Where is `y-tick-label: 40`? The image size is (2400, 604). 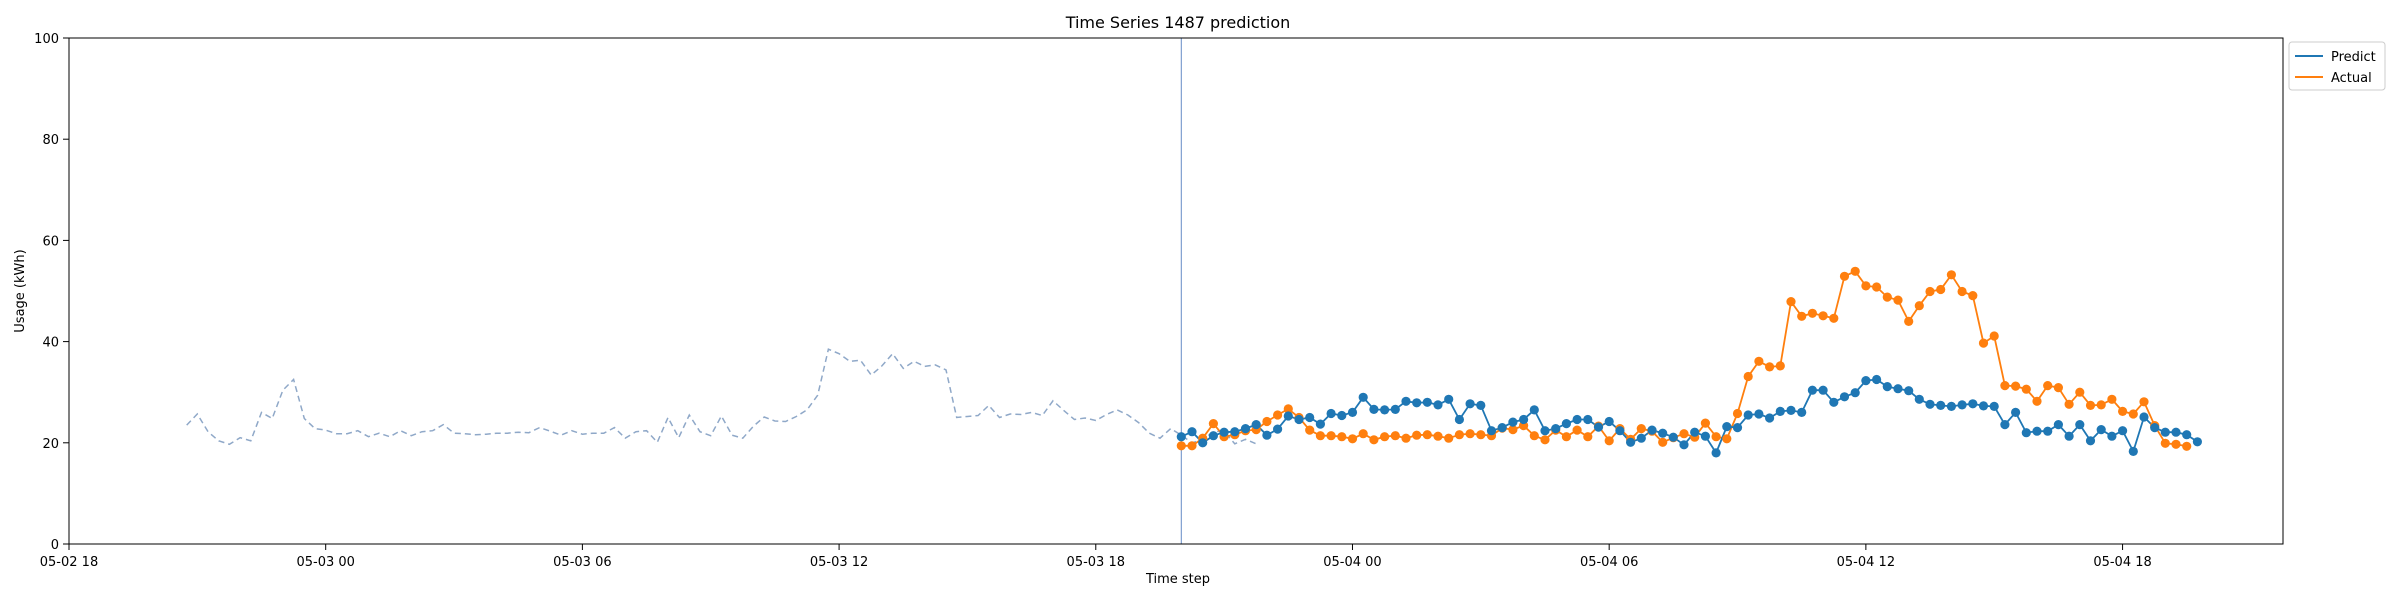
y-tick-label: 40 is located at coordinates (50, 343).